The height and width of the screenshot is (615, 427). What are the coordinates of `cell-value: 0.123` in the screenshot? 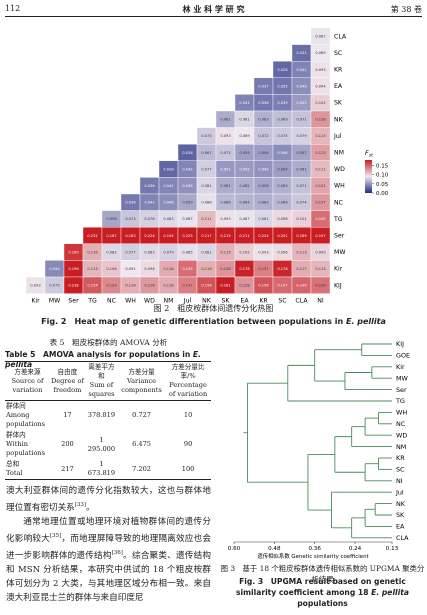 It's located at (320, 153).